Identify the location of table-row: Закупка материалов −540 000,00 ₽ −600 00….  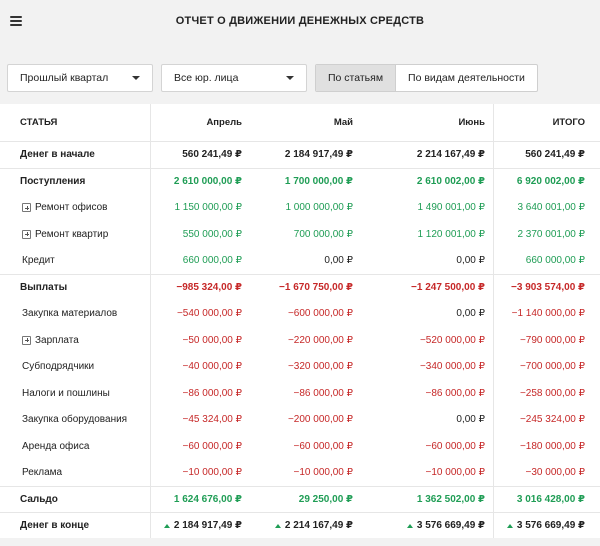
(300, 314).